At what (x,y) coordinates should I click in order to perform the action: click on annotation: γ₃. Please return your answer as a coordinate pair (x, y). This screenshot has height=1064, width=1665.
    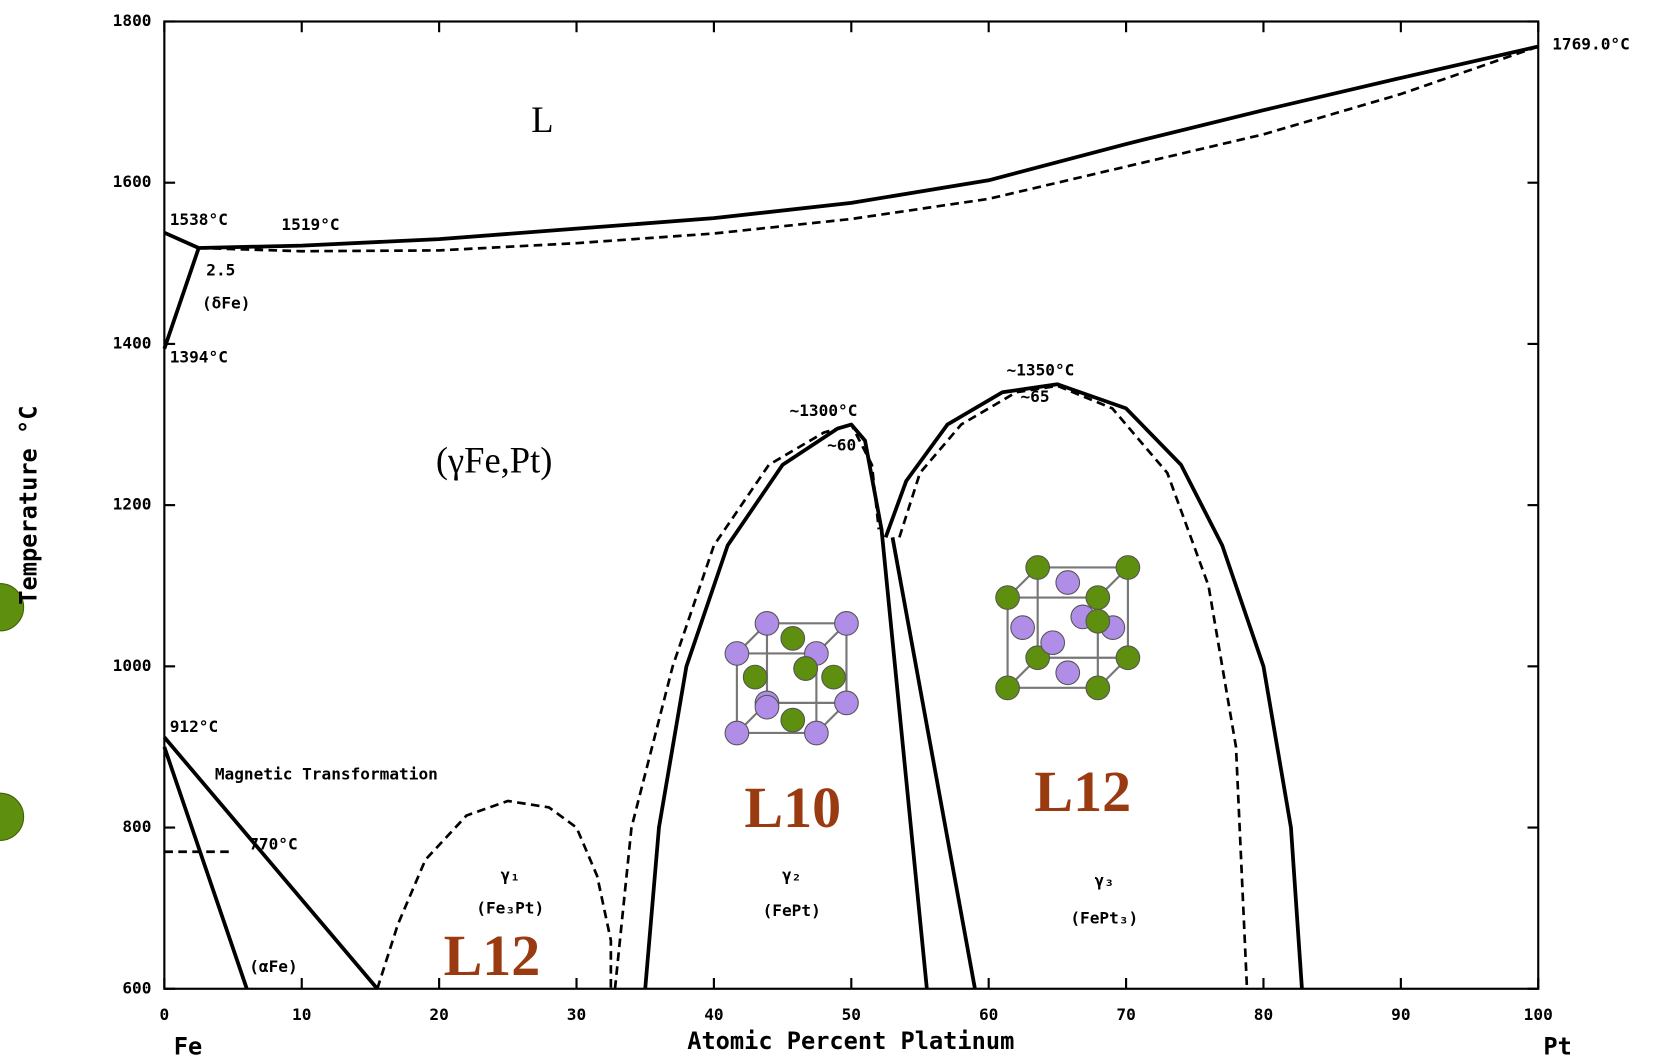
    Looking at the image, I should click on (1104, 880).